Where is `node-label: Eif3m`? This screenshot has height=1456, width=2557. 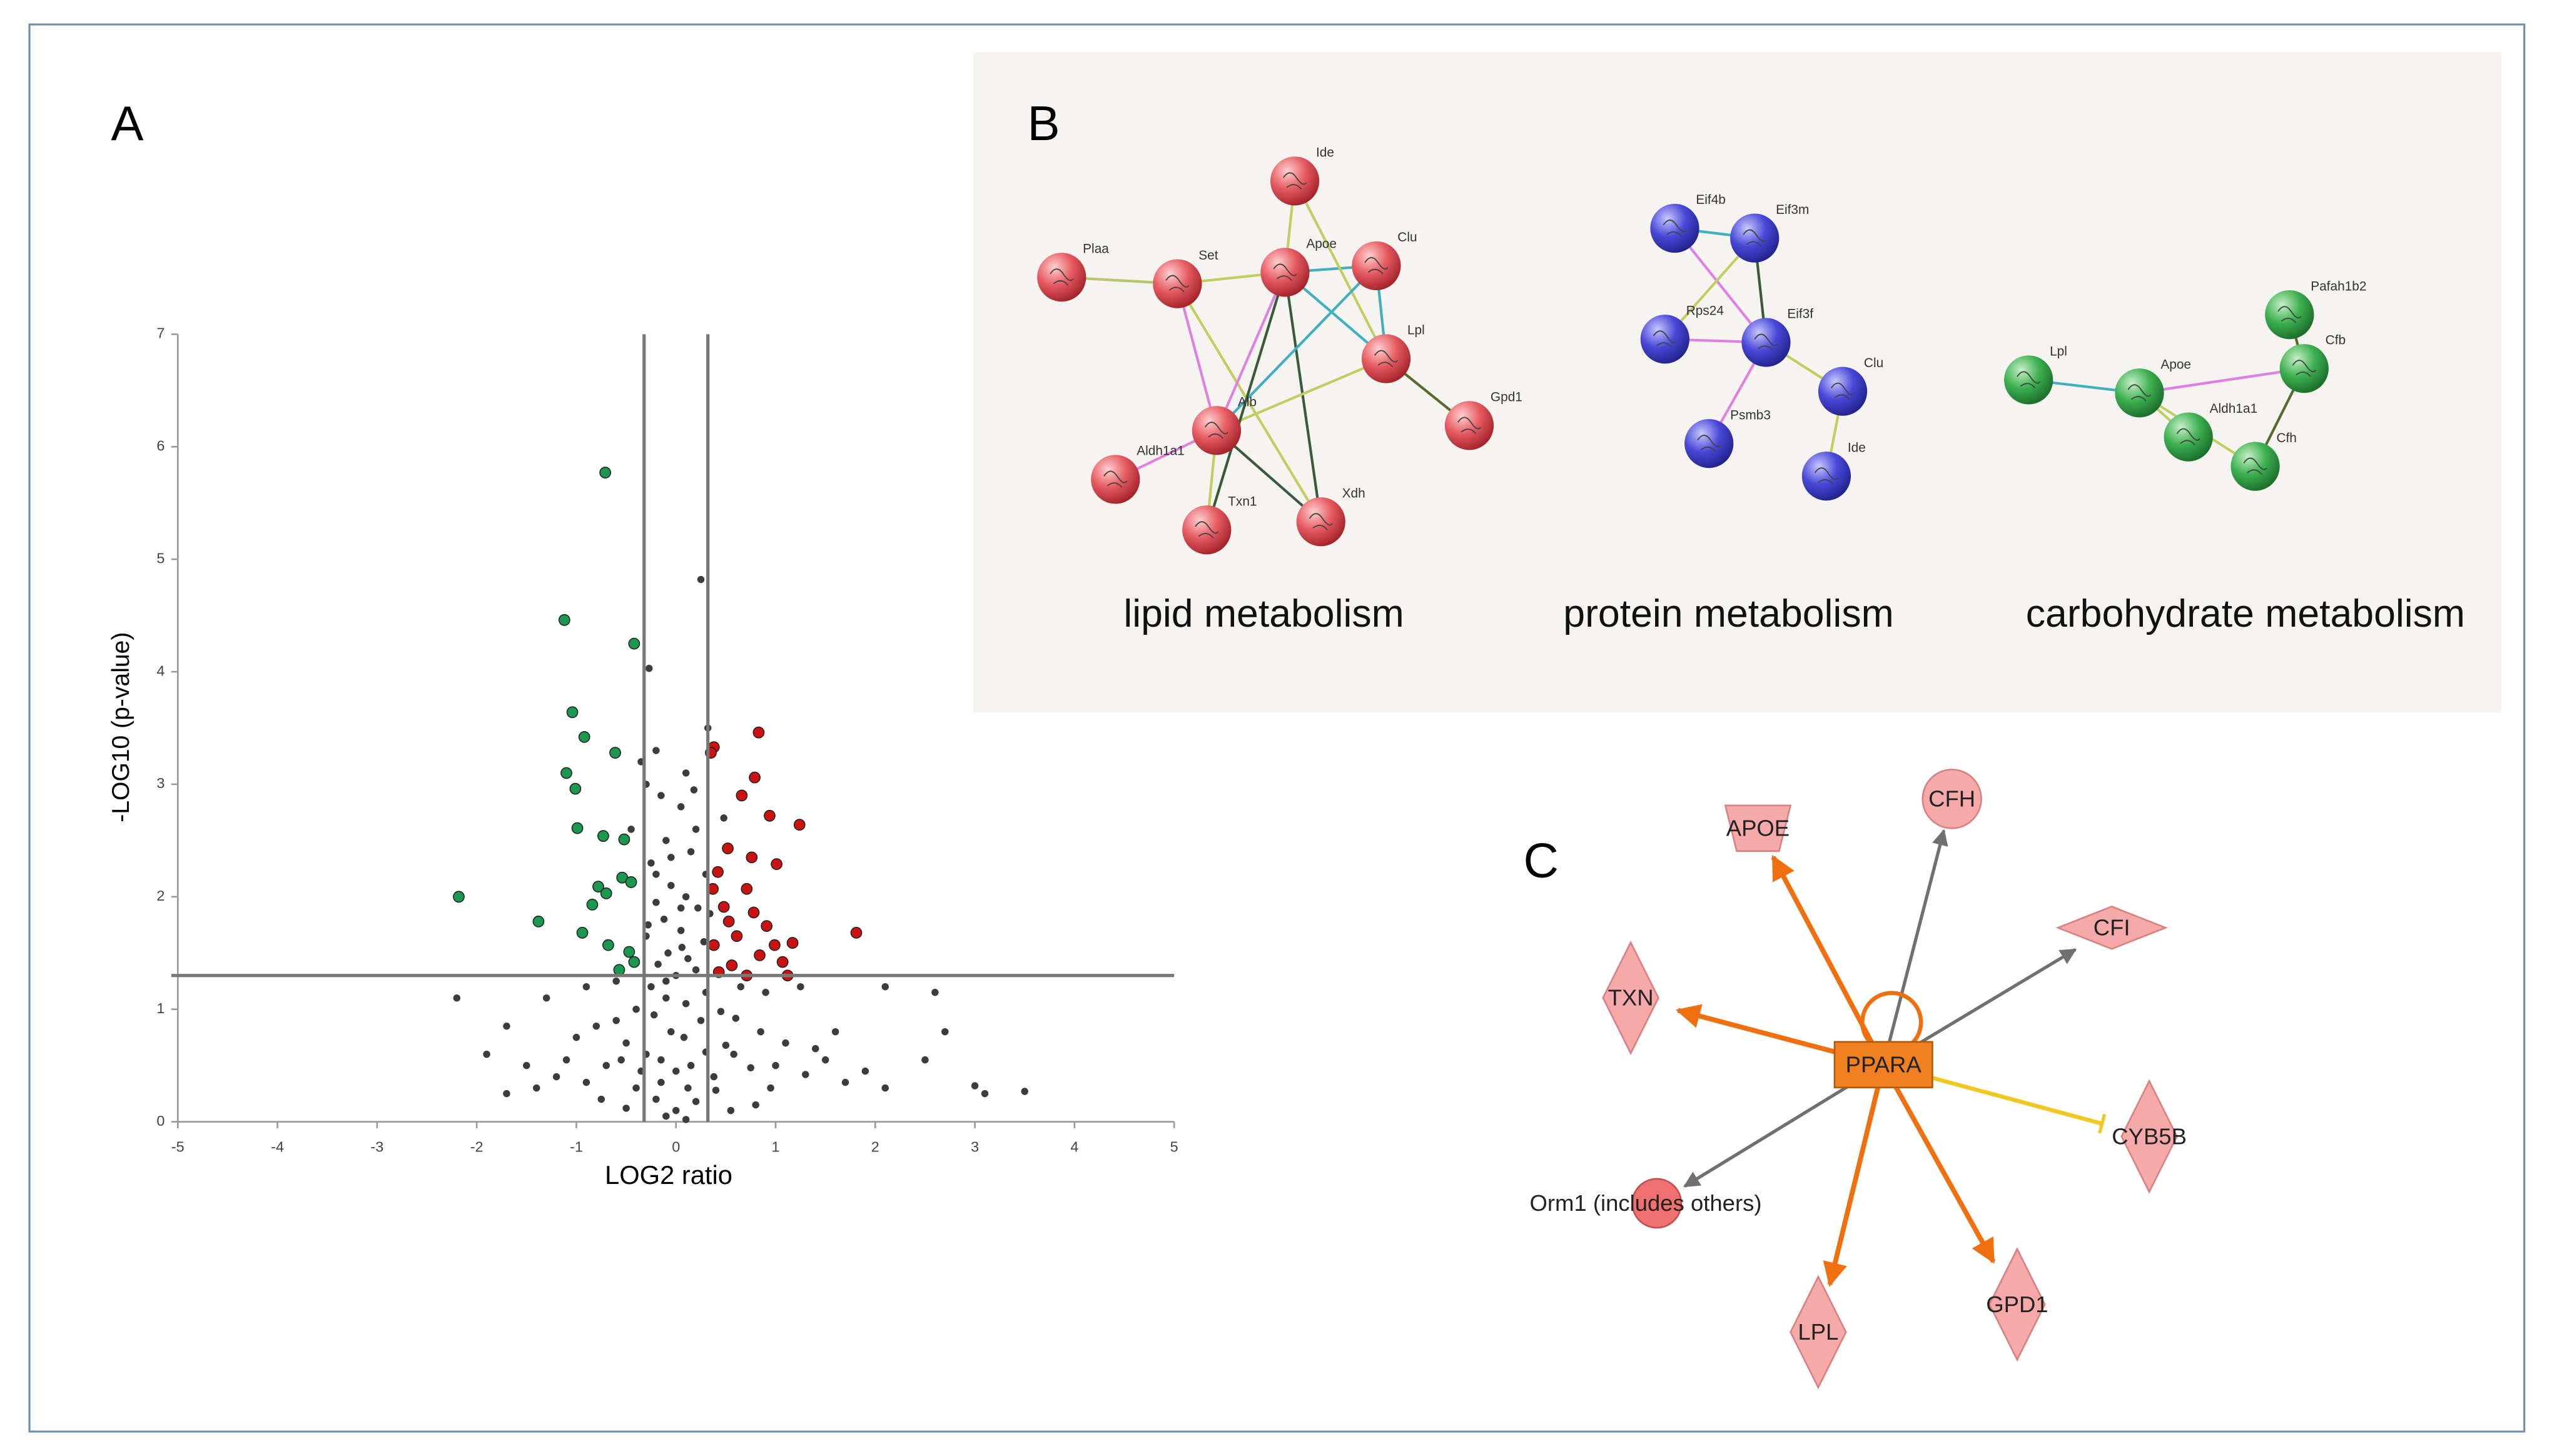 node-label: Eif3m is located at coordinates (1792, 210).